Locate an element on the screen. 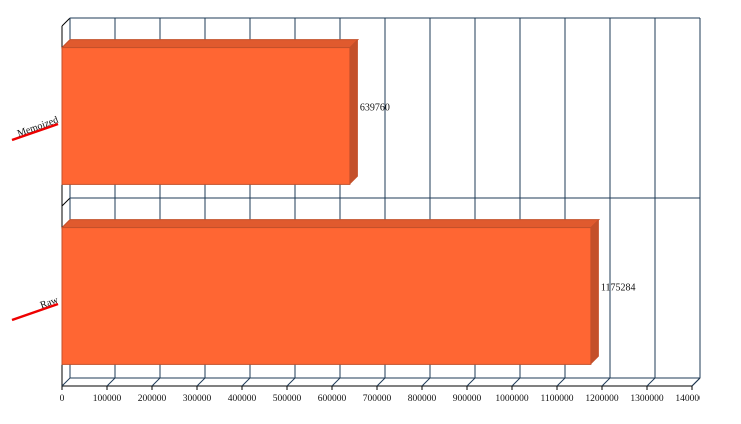 Image resolution: width=741 pixels, height=424 pixels. value-label: 1175284 is located at coordinates (618, 287).